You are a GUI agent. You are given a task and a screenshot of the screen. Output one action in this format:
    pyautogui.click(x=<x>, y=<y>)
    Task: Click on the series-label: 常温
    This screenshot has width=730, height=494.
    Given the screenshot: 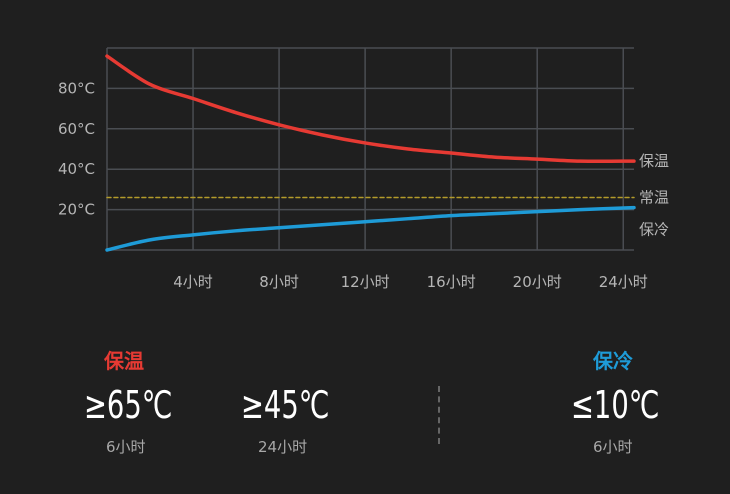 What is the action you would take?
    pyautogui.click(x=654, y=197)
    